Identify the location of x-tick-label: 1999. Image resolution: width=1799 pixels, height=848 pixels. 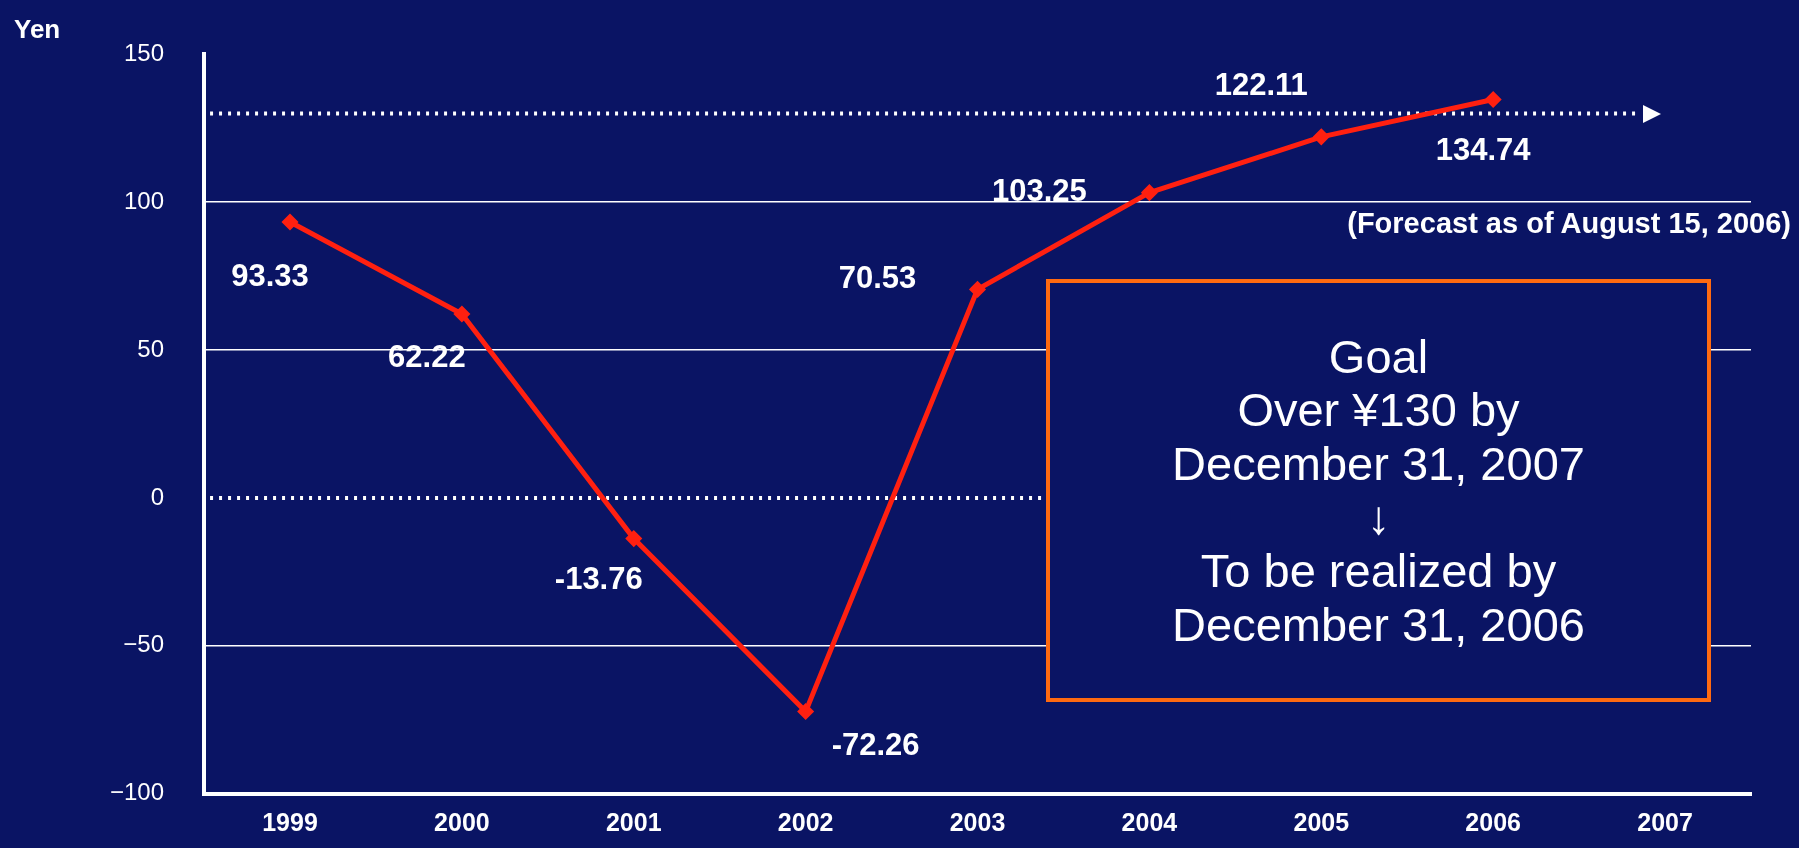
(290, 822).